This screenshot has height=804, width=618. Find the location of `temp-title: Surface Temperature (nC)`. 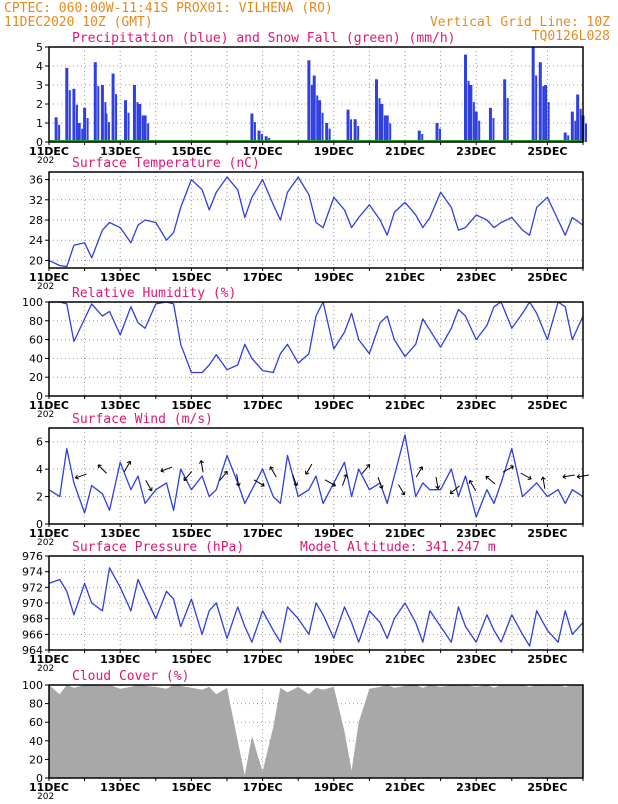

temp-title: Surface Temperature (nC) is located at coordinates (166, 163).